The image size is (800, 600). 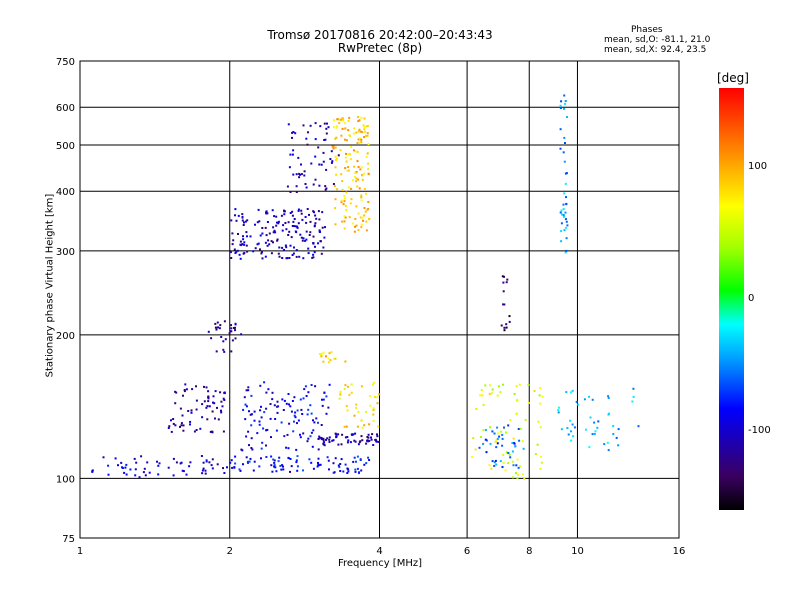 I want to click on x-tick-label: 16, so click(x=679, y=551).